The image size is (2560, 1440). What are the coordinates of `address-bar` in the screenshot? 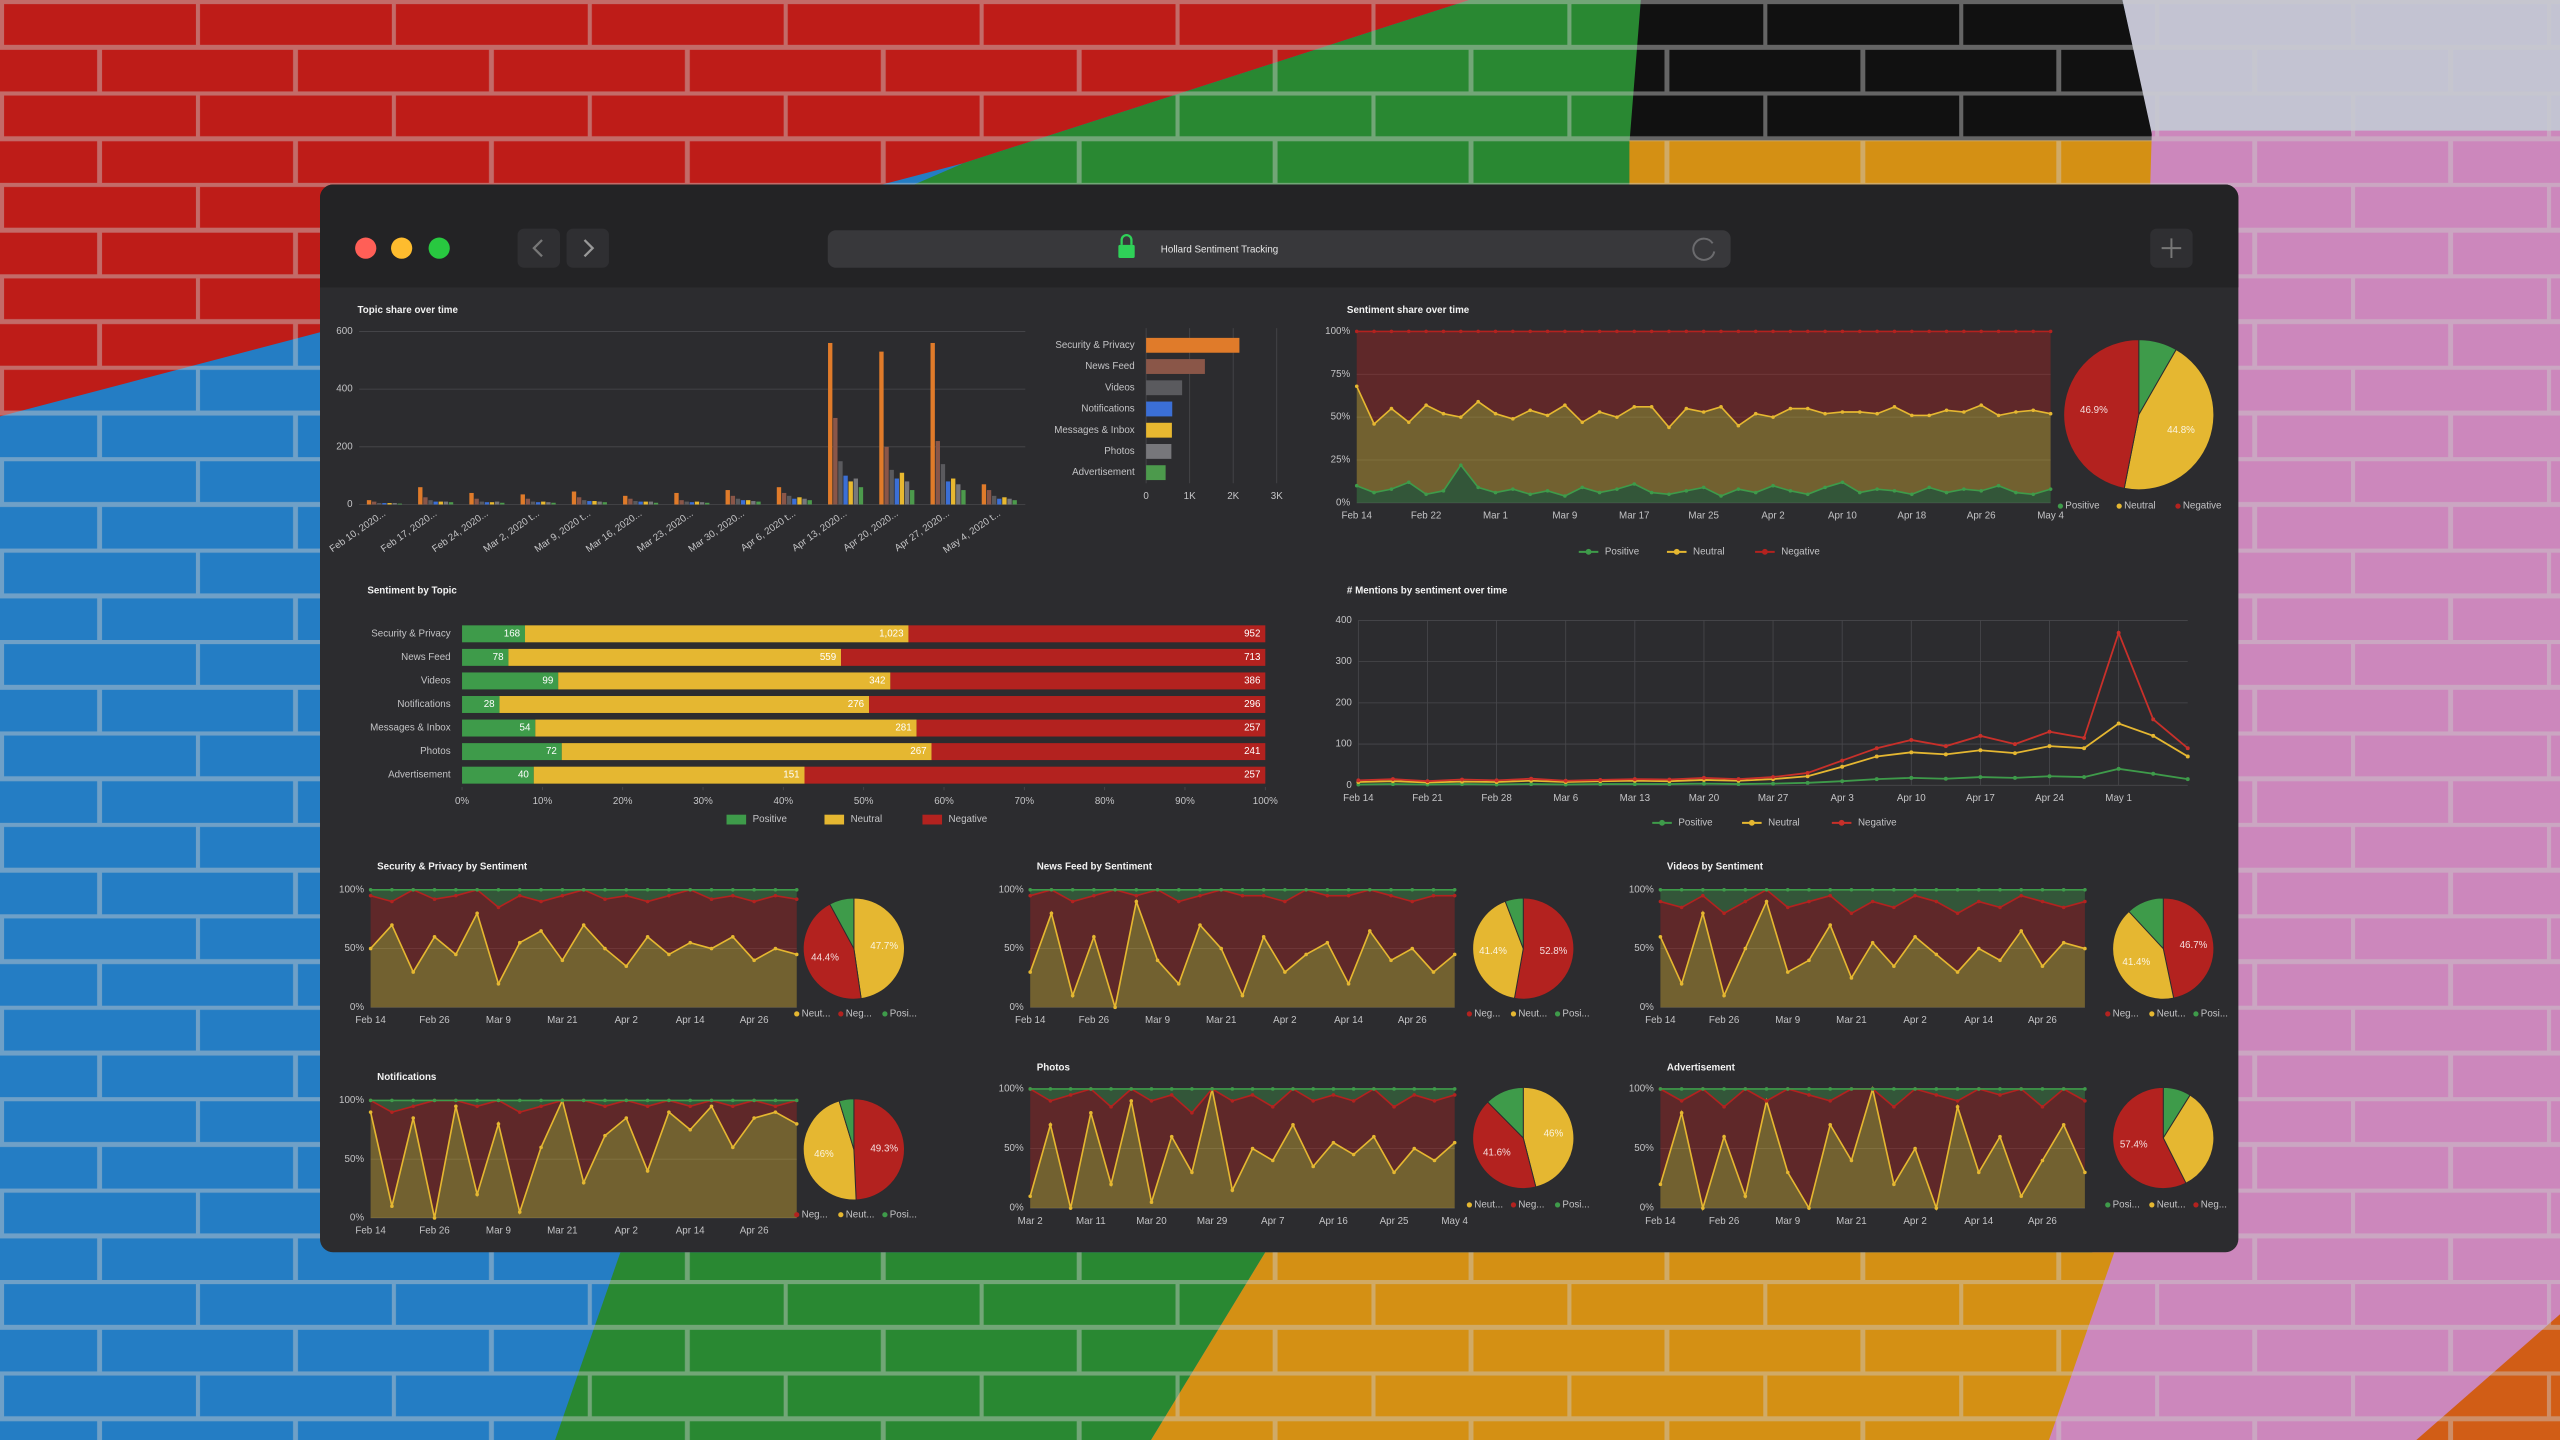 It's located at (1279, 249).